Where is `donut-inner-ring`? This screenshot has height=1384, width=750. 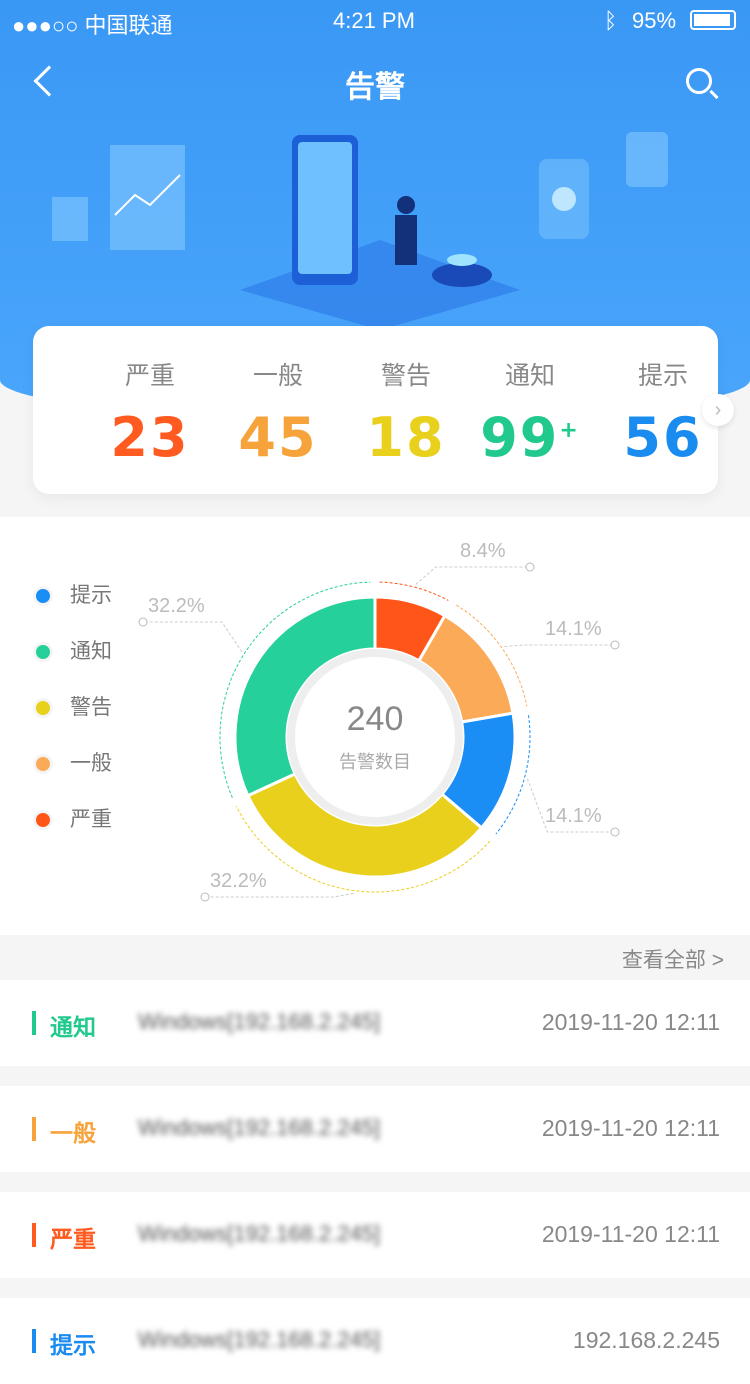
donut-inner-ring is located at coordinates (375, 737).